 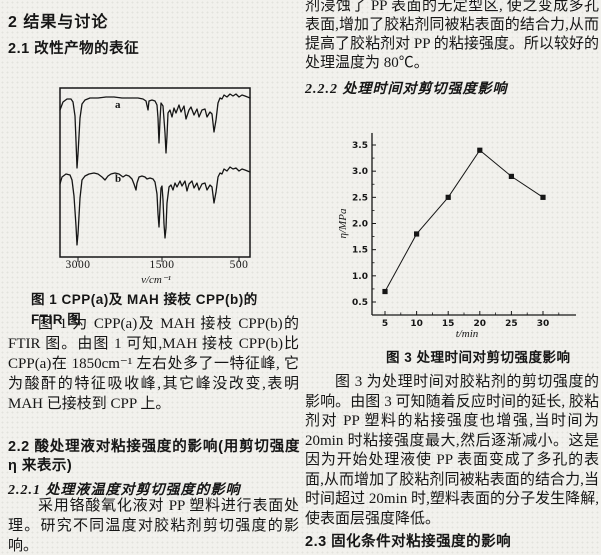 What do you see at coordinates (408, 542) in the screenshot?
I see `section-heading-2-3: 2.3 固化条件对粘接强度的影响` at bounding box center [408, 542].